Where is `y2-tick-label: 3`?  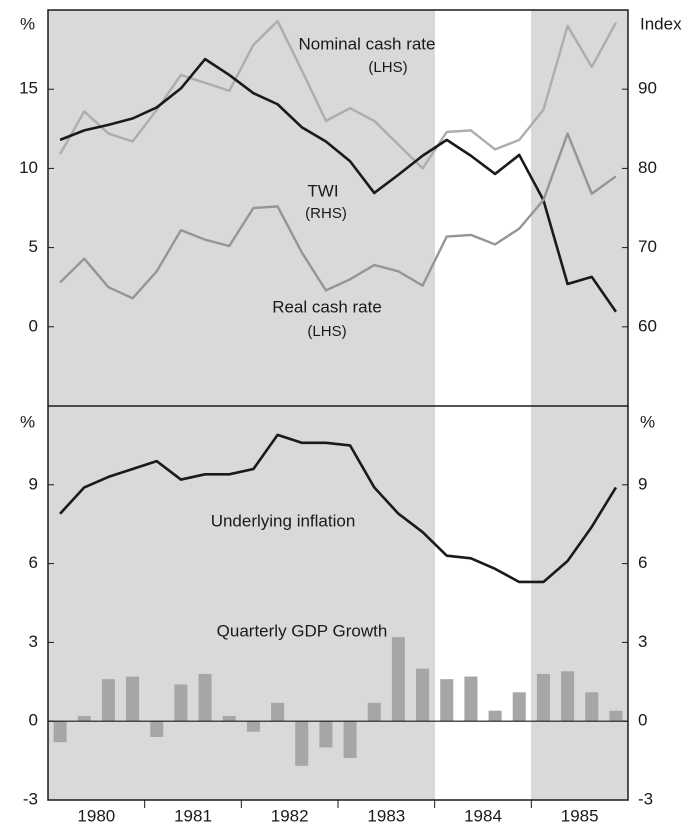 y2-tick-label: 3 is located at coordinates (642, 641).